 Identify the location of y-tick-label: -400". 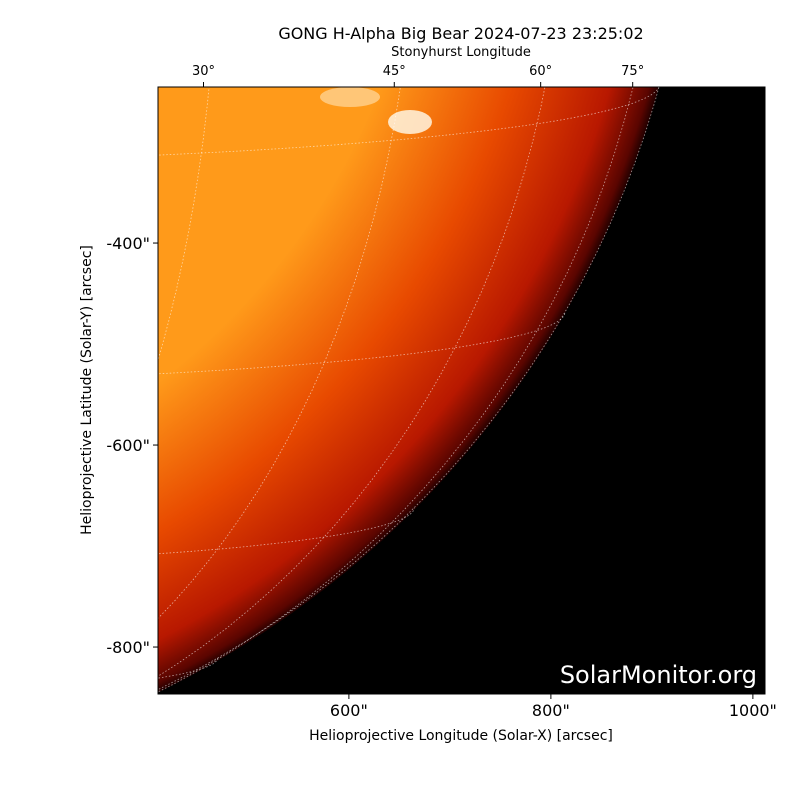
(128, 243).